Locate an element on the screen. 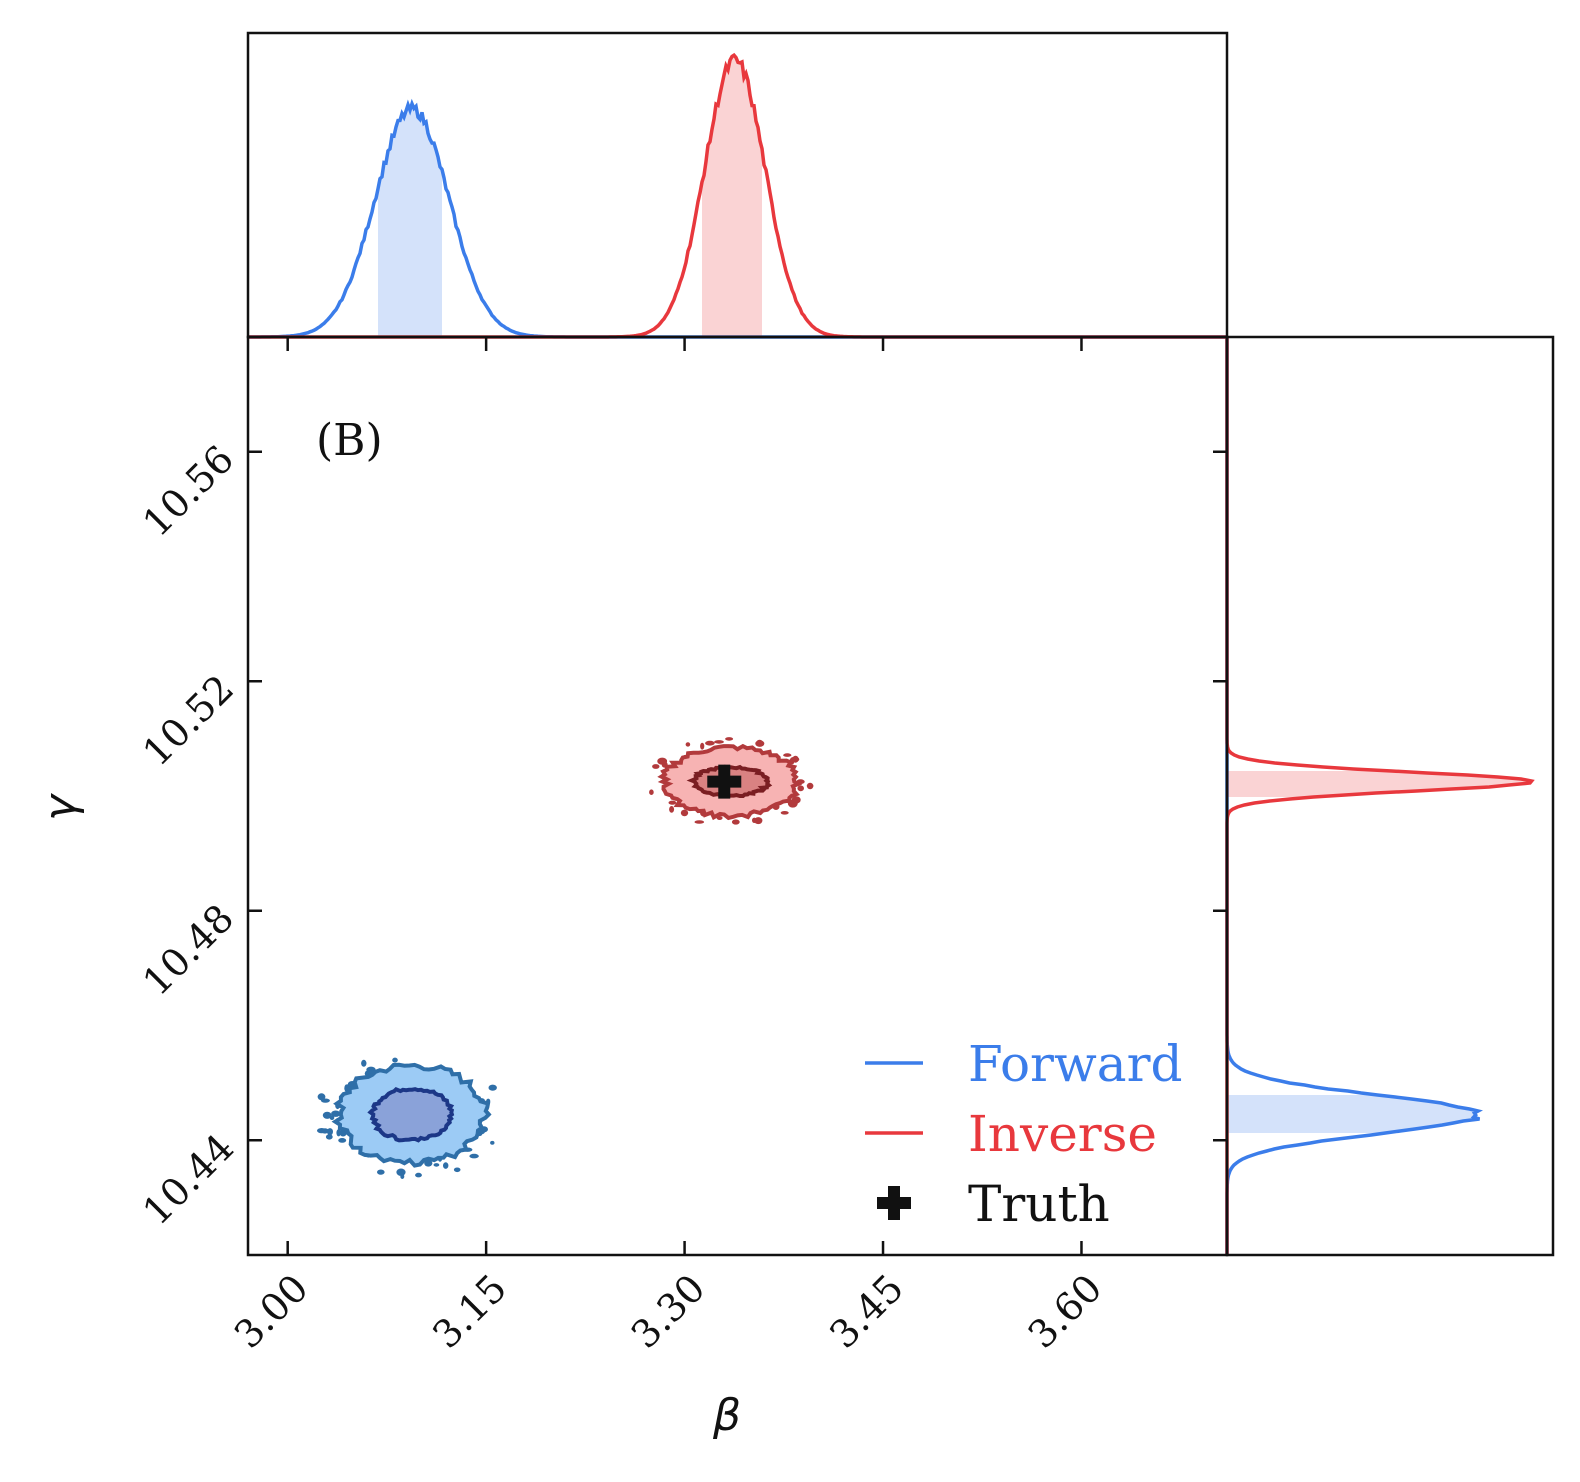 Image resolution: width=1580 pixels, height=1482 pixels. top-credible-band-inverse is located at coordinates (732, 196).